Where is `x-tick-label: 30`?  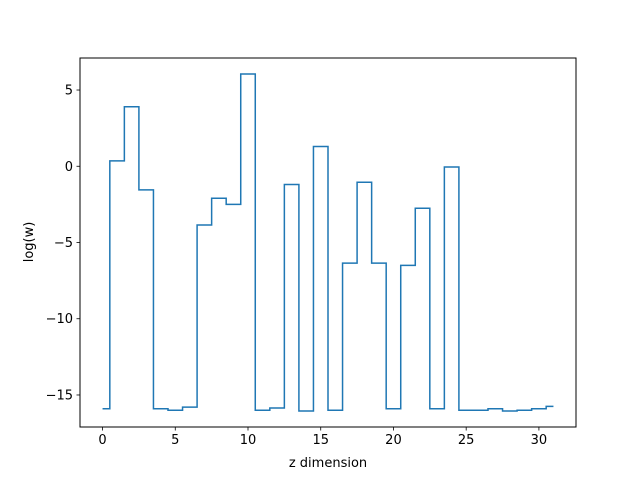
x-tick-label: 30 is located at coordinates (539, 440).